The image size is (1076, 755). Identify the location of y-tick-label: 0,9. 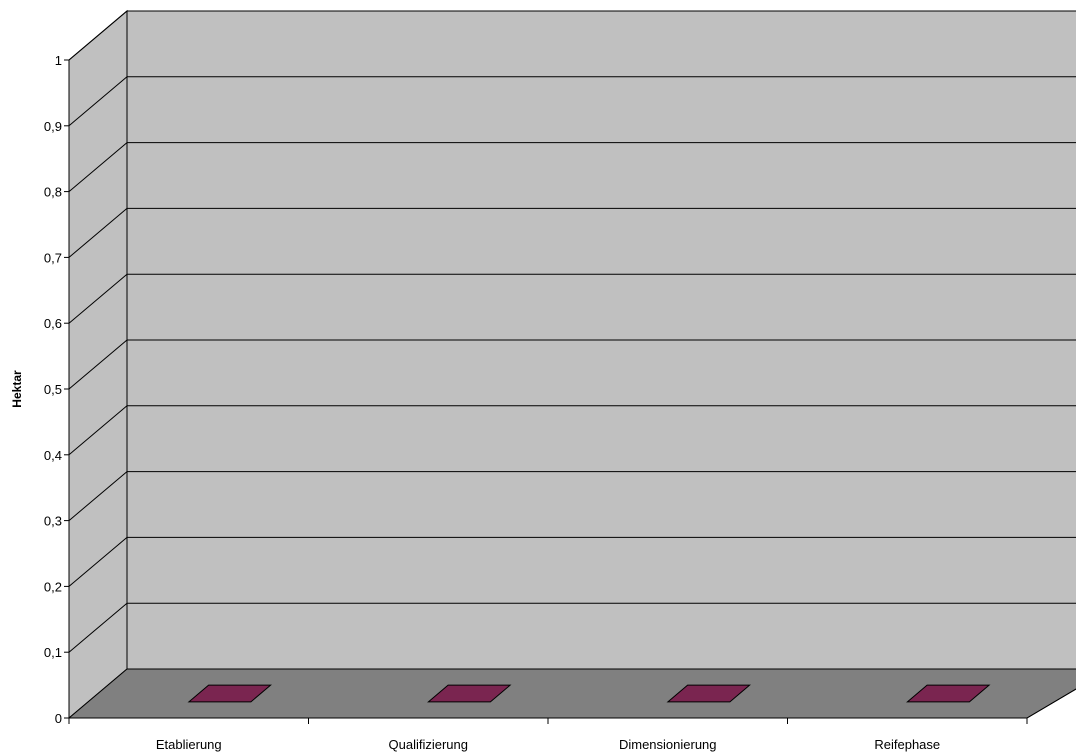
(53, 126).